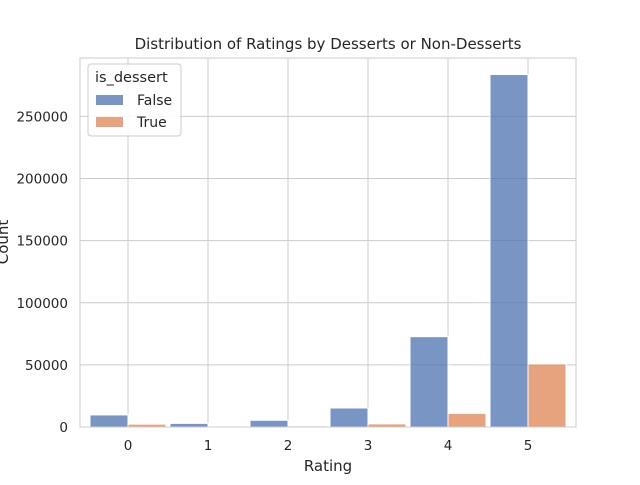 This screenshot has width=640, height=485. I want to click on x-tick-label: 1, so click(208, 446).